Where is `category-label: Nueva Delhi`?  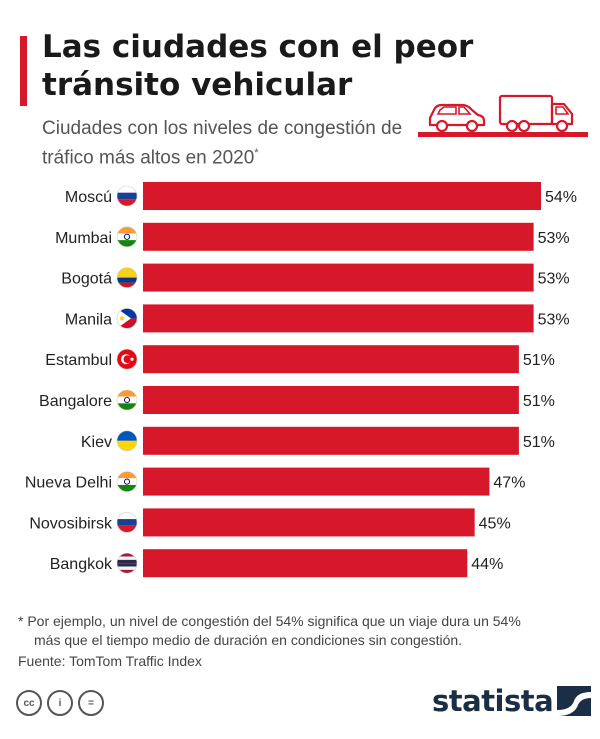
category-label: Nueva Delhi is located at coordinates (68, 483).